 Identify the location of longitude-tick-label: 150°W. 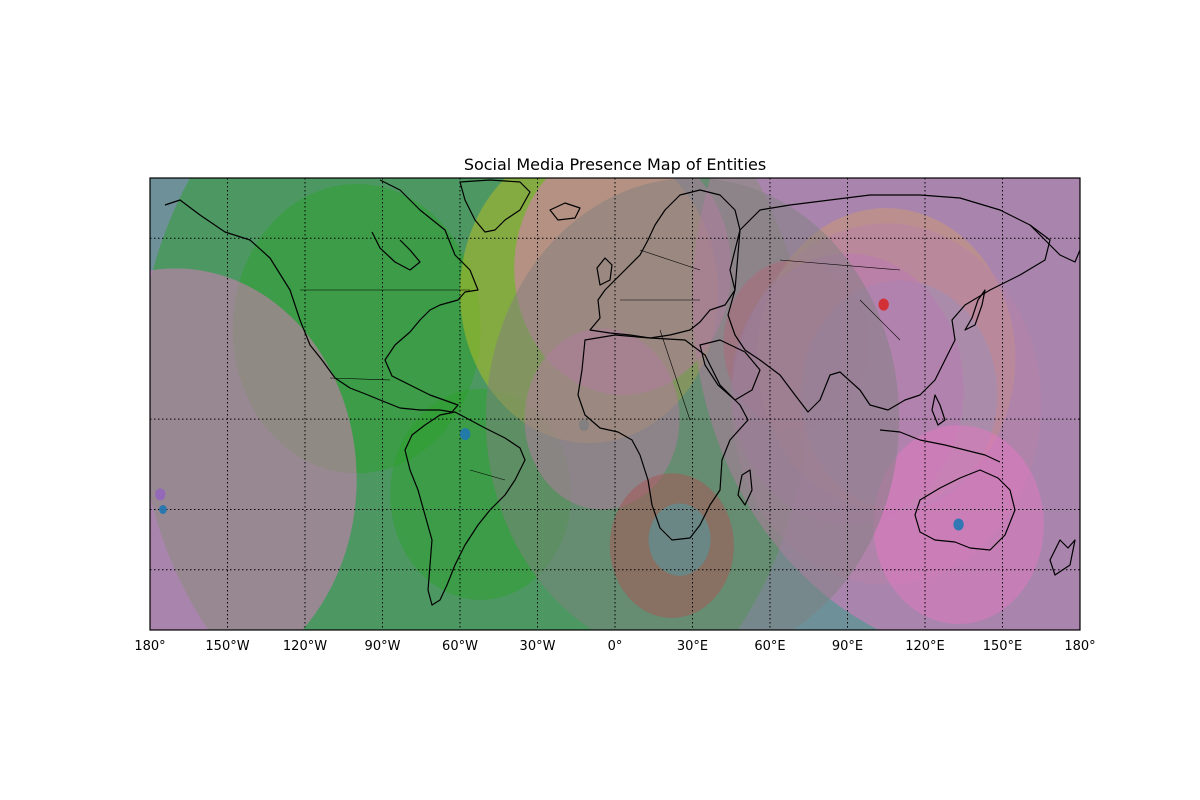
(227, 646).